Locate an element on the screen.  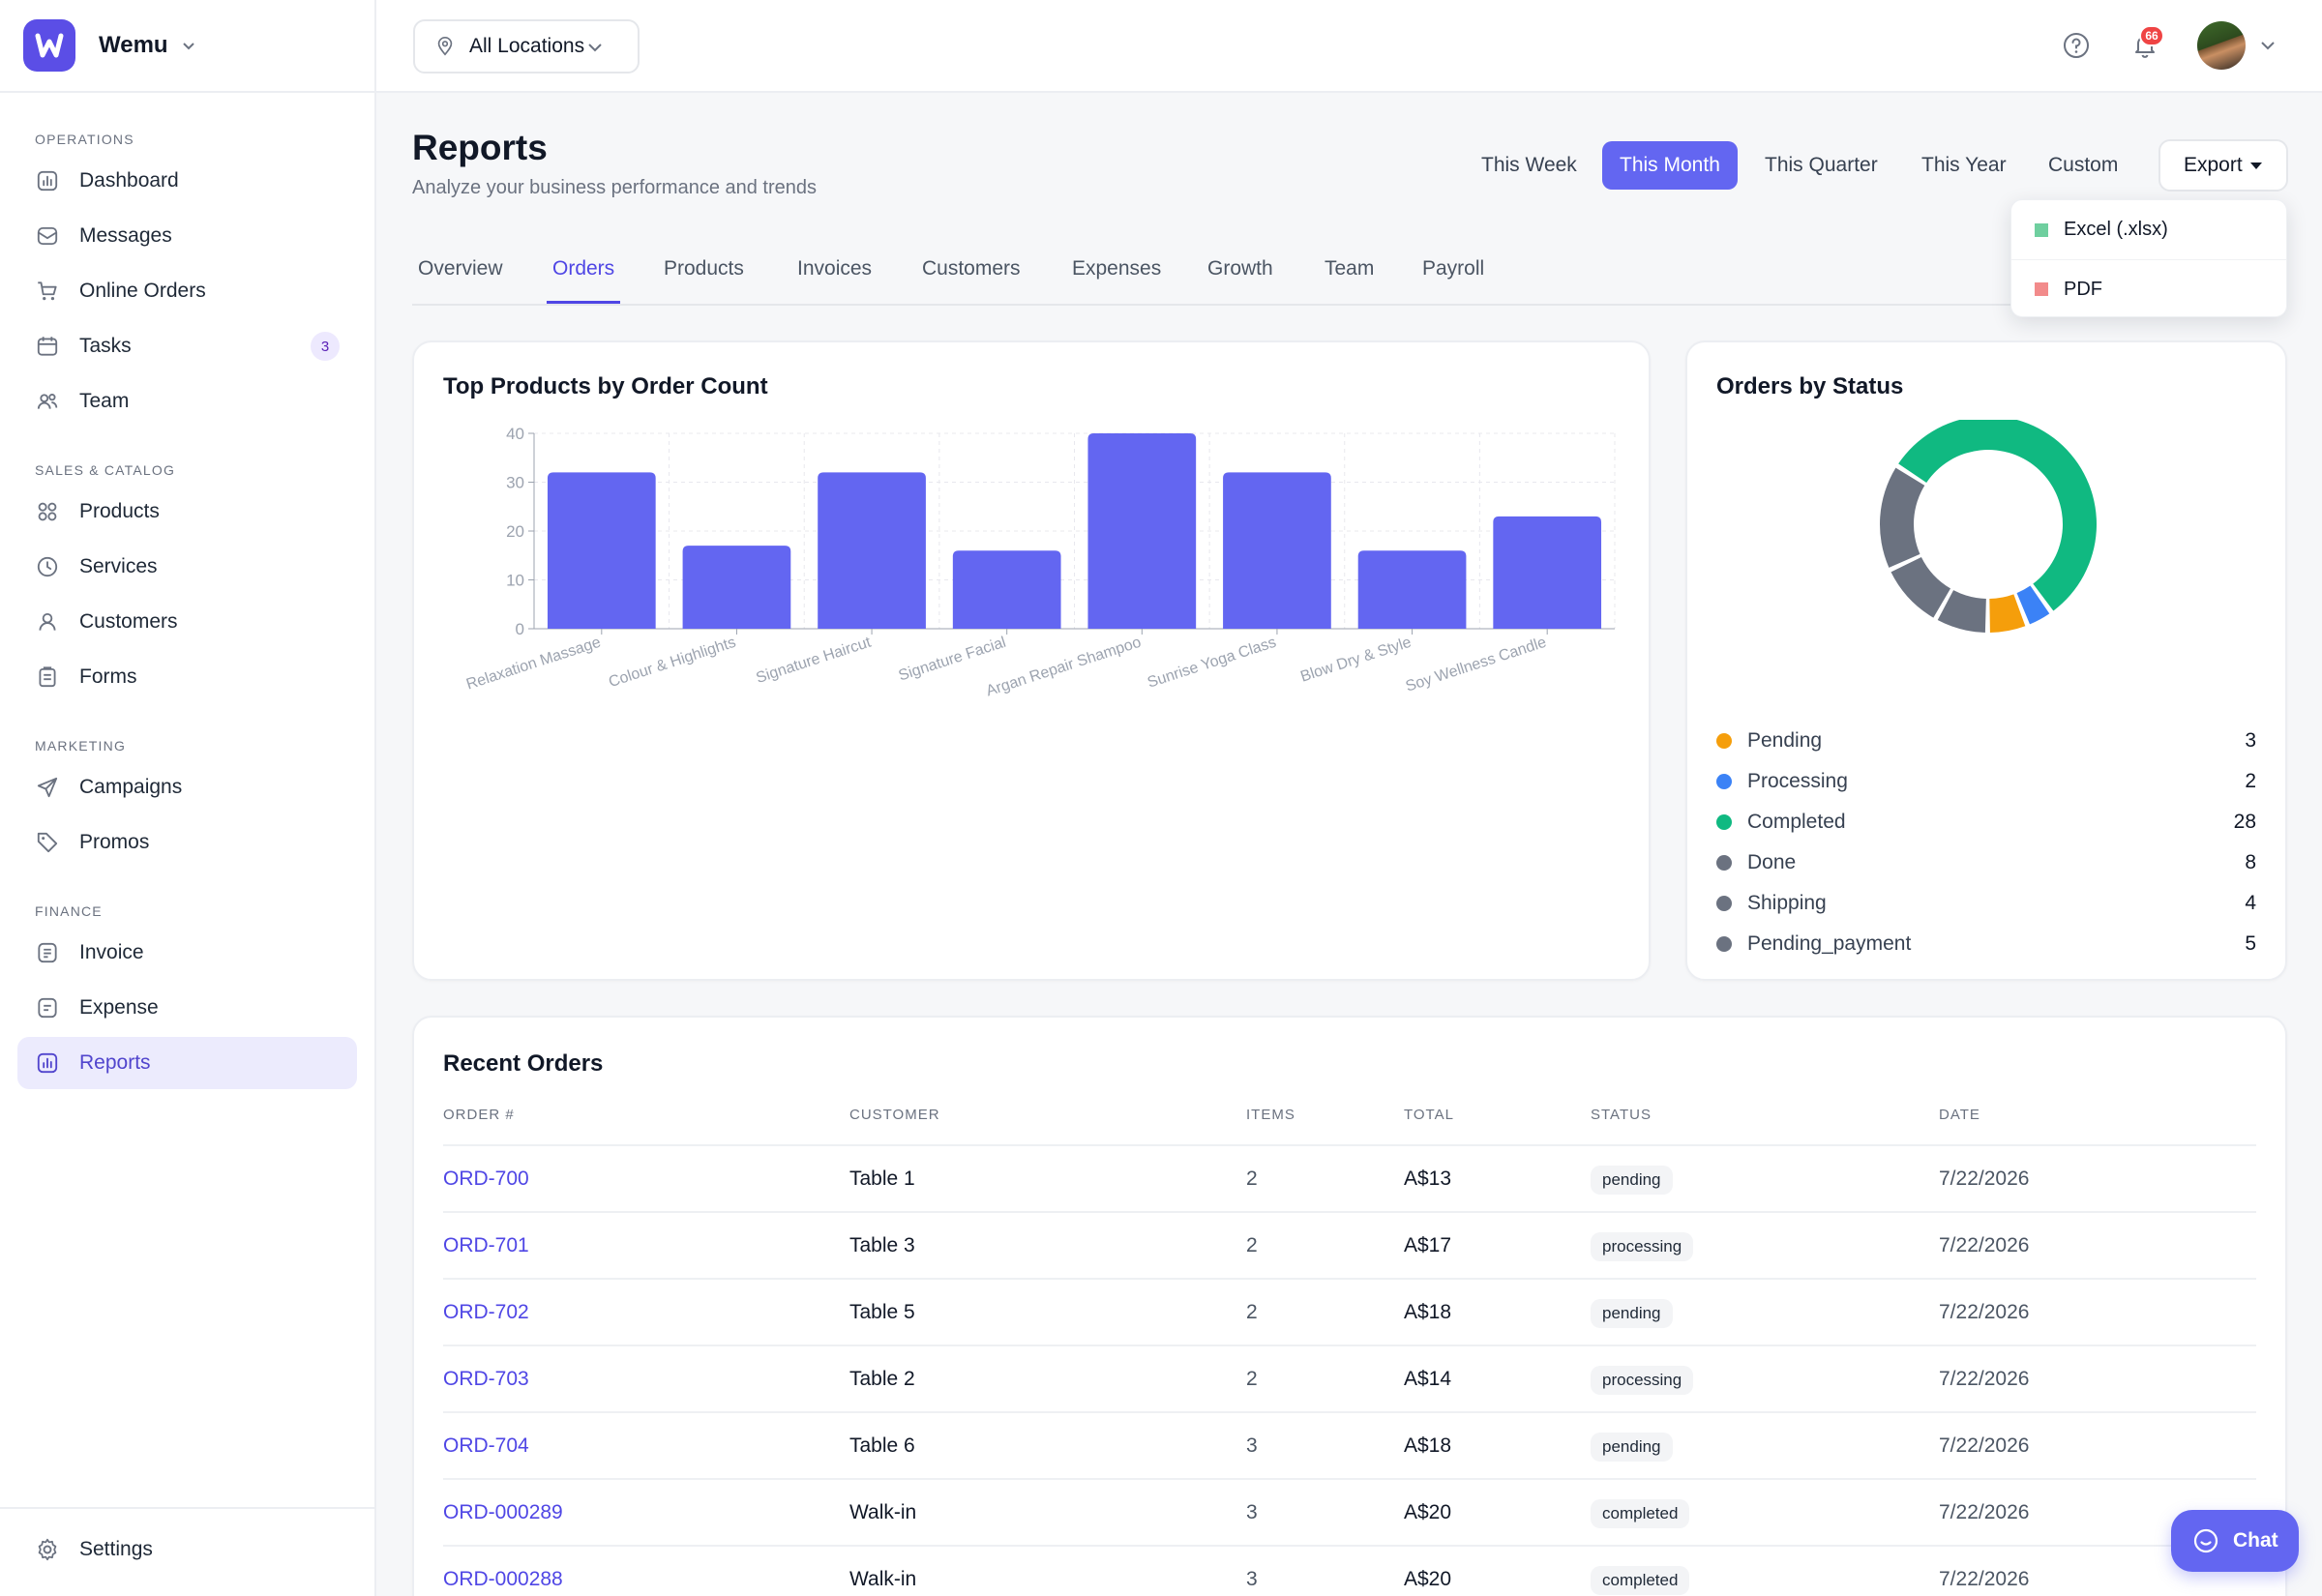
sidebar-section-label: OPERATIONS is located at coordinates (84, 139).